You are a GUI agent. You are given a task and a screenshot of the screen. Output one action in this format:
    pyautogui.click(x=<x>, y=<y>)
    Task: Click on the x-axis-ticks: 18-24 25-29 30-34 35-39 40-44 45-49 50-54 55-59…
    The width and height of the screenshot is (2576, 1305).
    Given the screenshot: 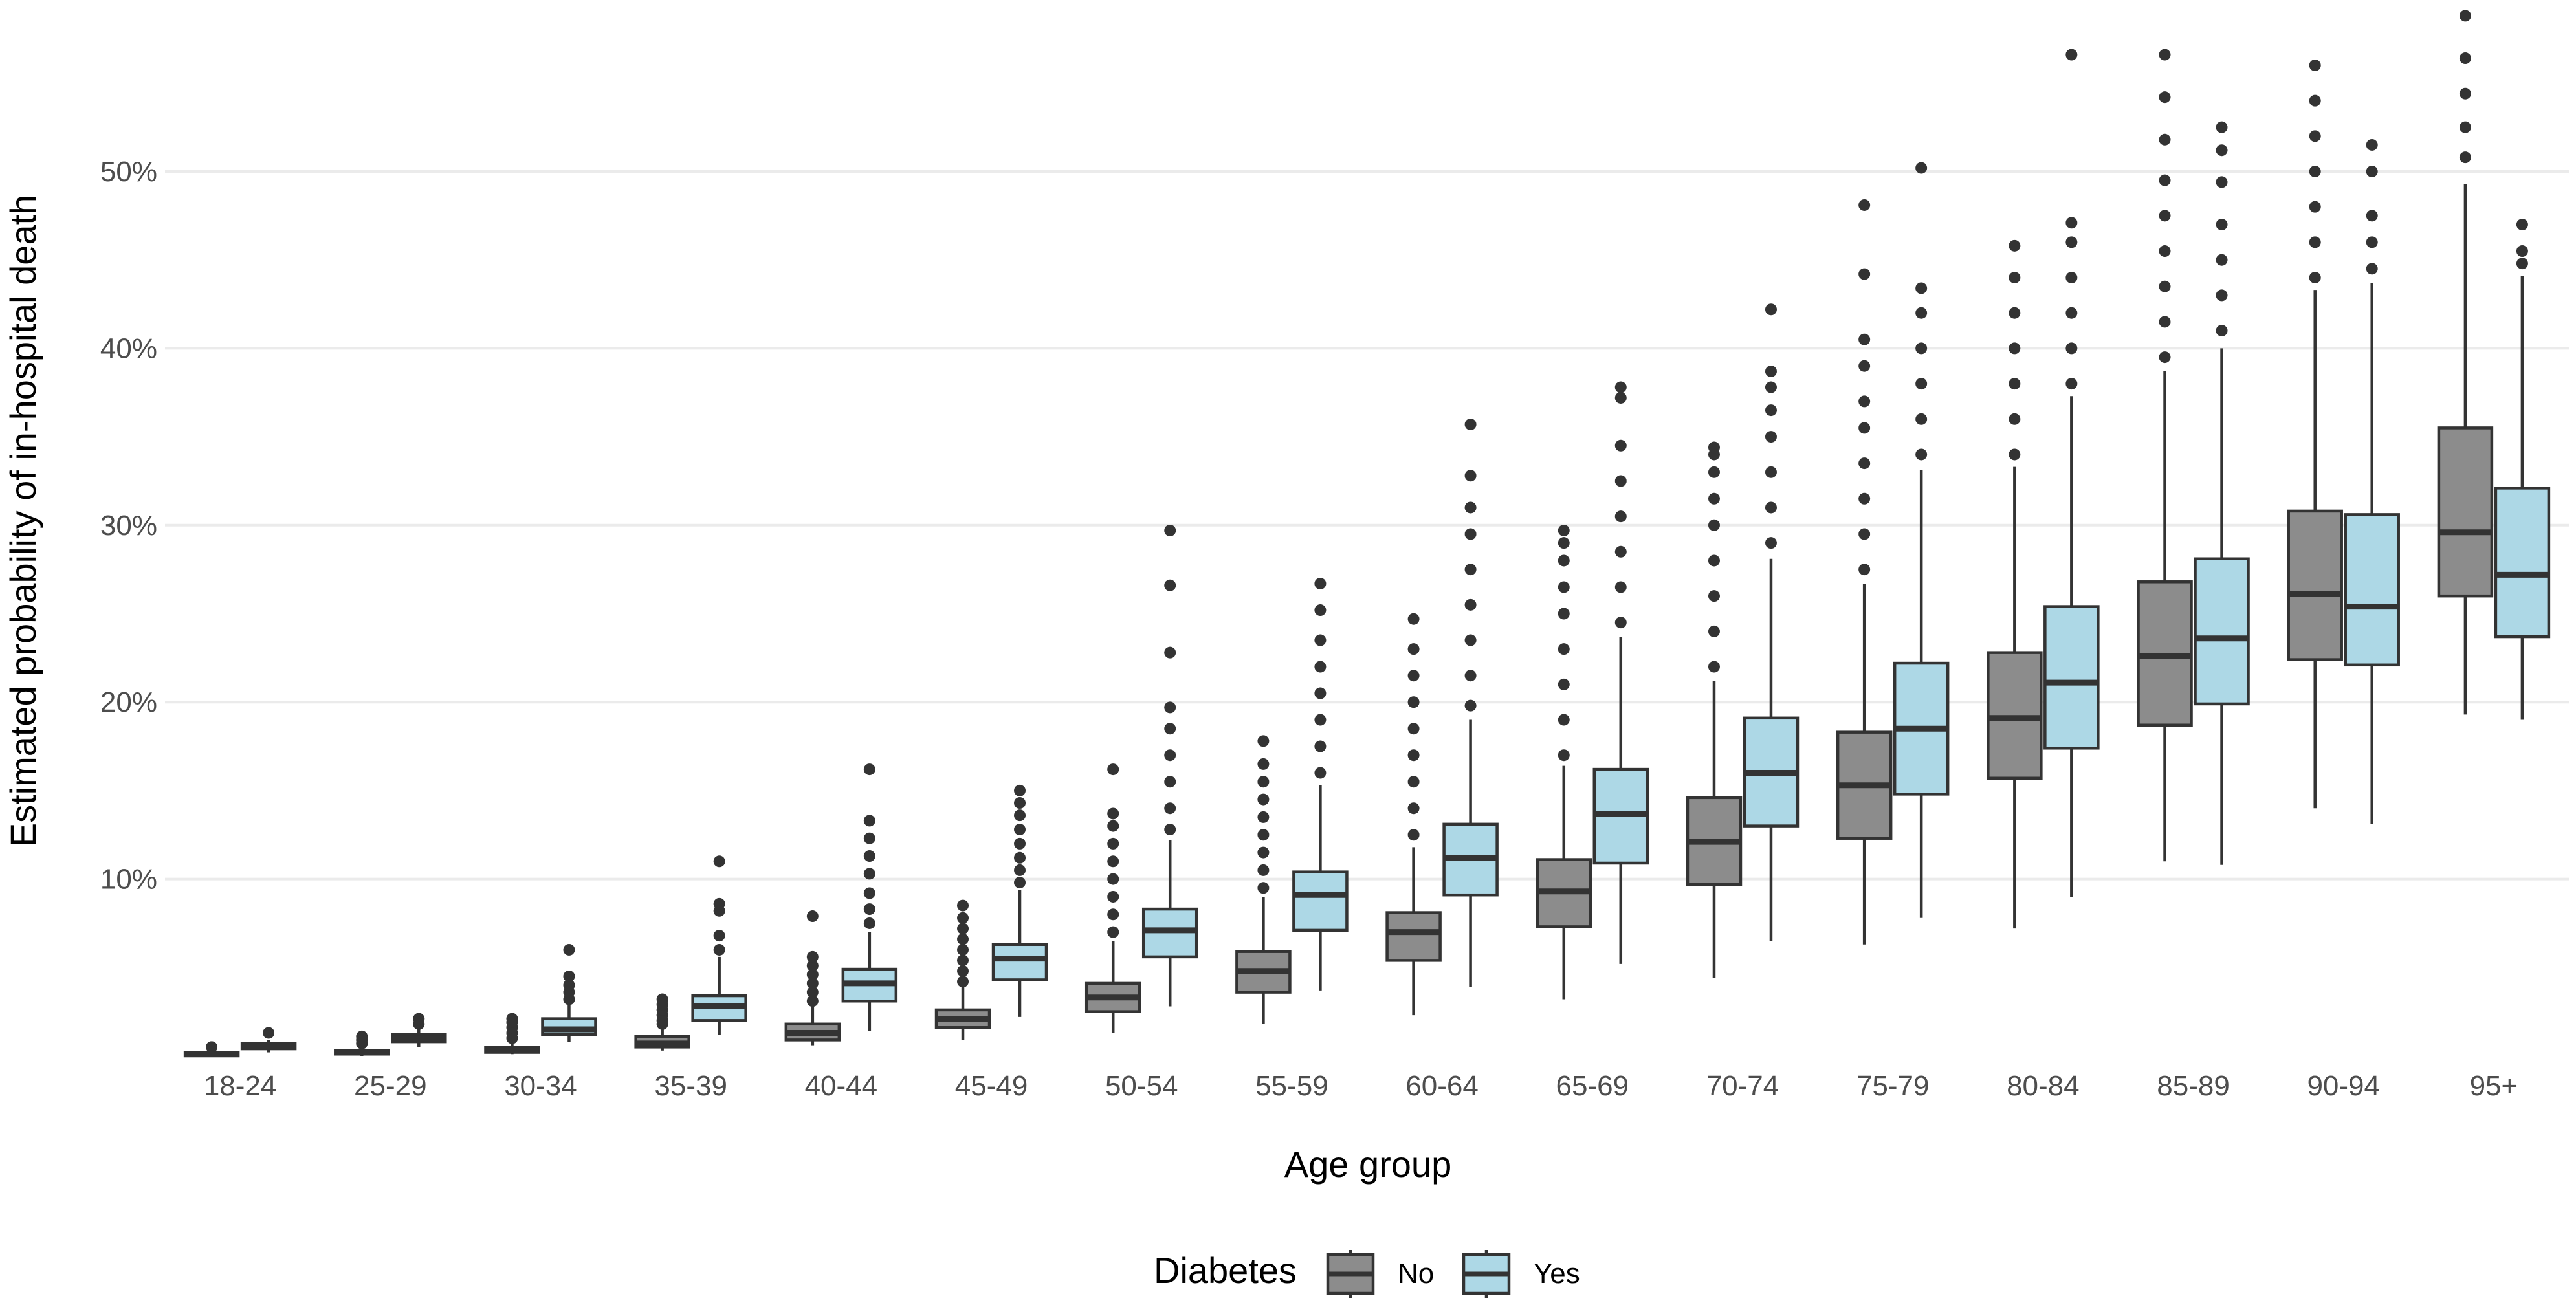 What is the action you would take?
    pyautogui.click(x=1361, y=1086)
    